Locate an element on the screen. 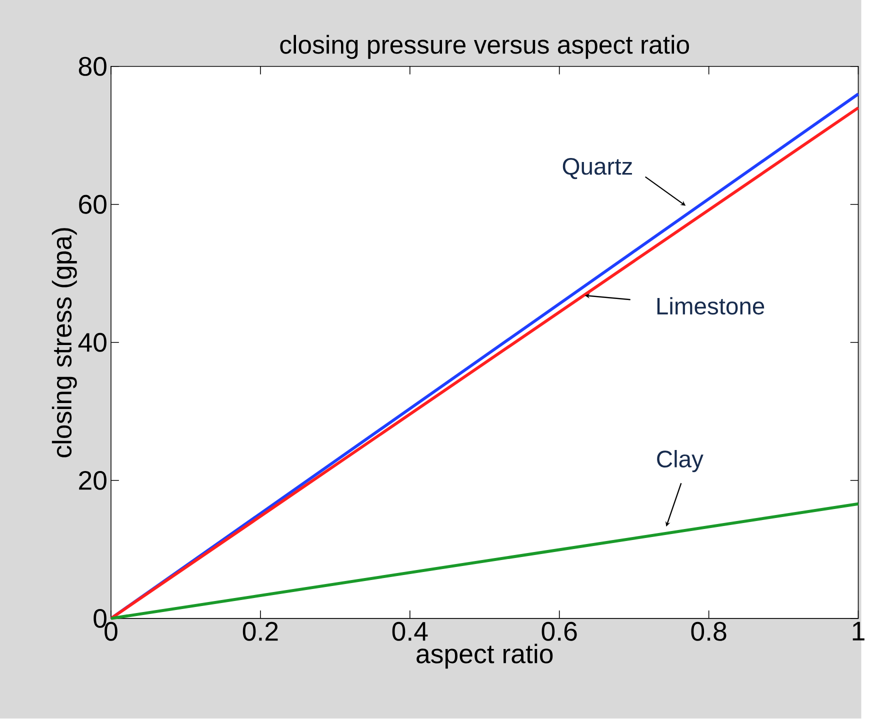 The height and width of the screenshot is (719, 869). x-tick-label: 0.8 is located at coordinates (708, 632).